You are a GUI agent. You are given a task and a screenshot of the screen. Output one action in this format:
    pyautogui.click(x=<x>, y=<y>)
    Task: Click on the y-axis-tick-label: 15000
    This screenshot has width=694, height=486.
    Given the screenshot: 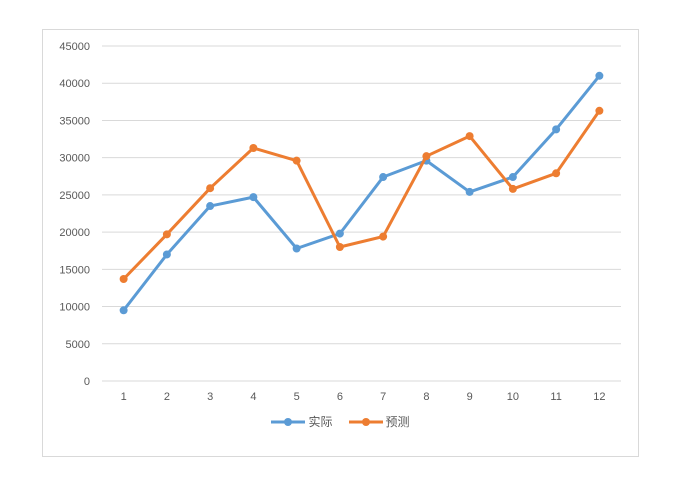 What is the action you would take?
    pyautogui.click(x=74, y=270)
    